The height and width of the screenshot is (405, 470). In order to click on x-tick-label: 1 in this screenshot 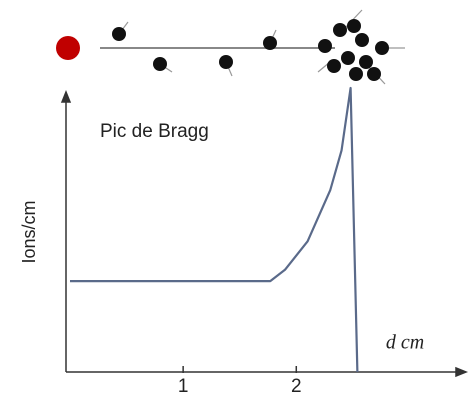, I will do `click(183, 386)`.